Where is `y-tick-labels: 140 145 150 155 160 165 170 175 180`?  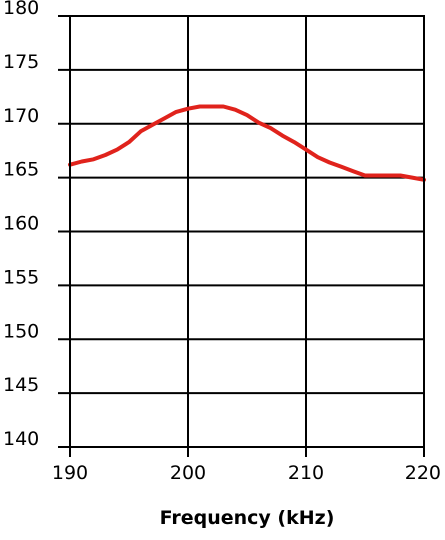
y-tick-labels: 140 145 150 155 160 165 170 175 180 is located at coordinates (21, 225).